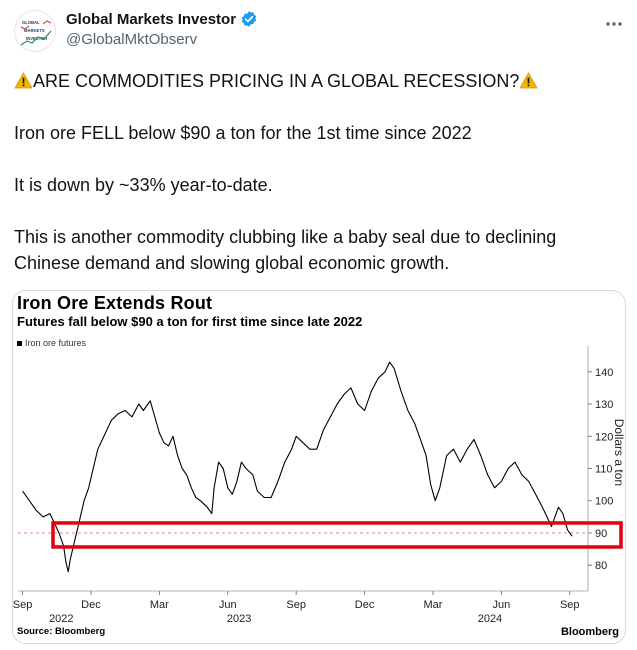  I want to click on y-tick-label: 140, so click(604, 373).